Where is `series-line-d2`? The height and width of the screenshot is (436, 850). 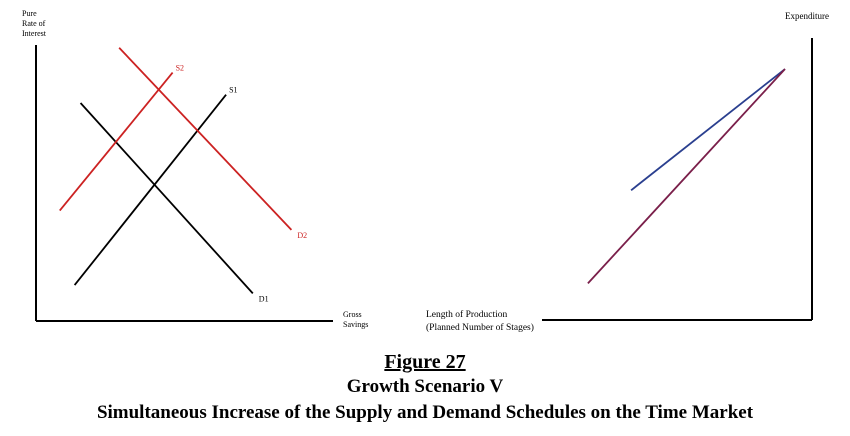
series-line-d2 is located at coordinates (205, 139).